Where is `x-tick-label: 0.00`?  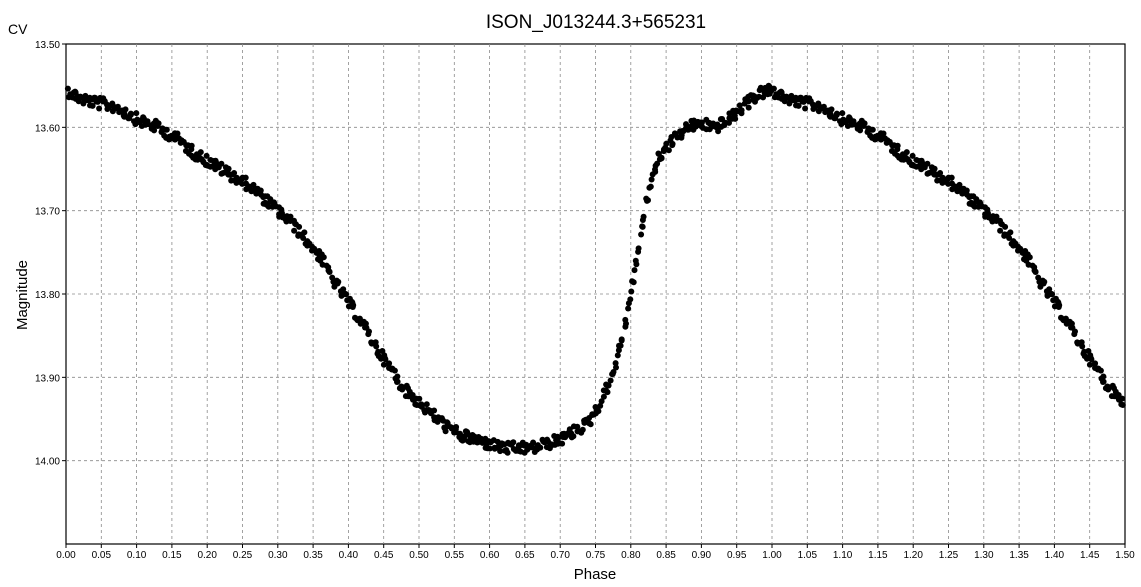
x-tick-label: 0.00 is located at coordinates (66, 555).